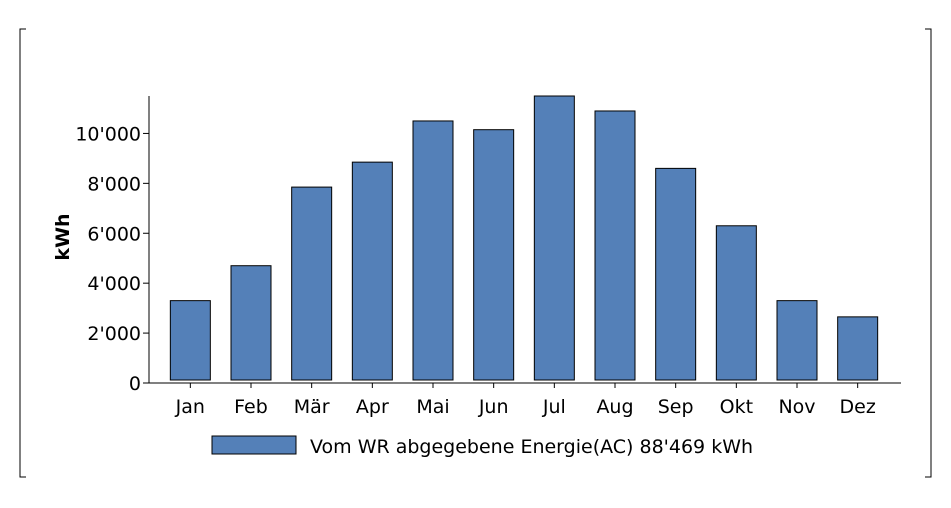 This screenshot has width=951, height=508. I want to click on x-tick-label: Aug, so click(614, 407).